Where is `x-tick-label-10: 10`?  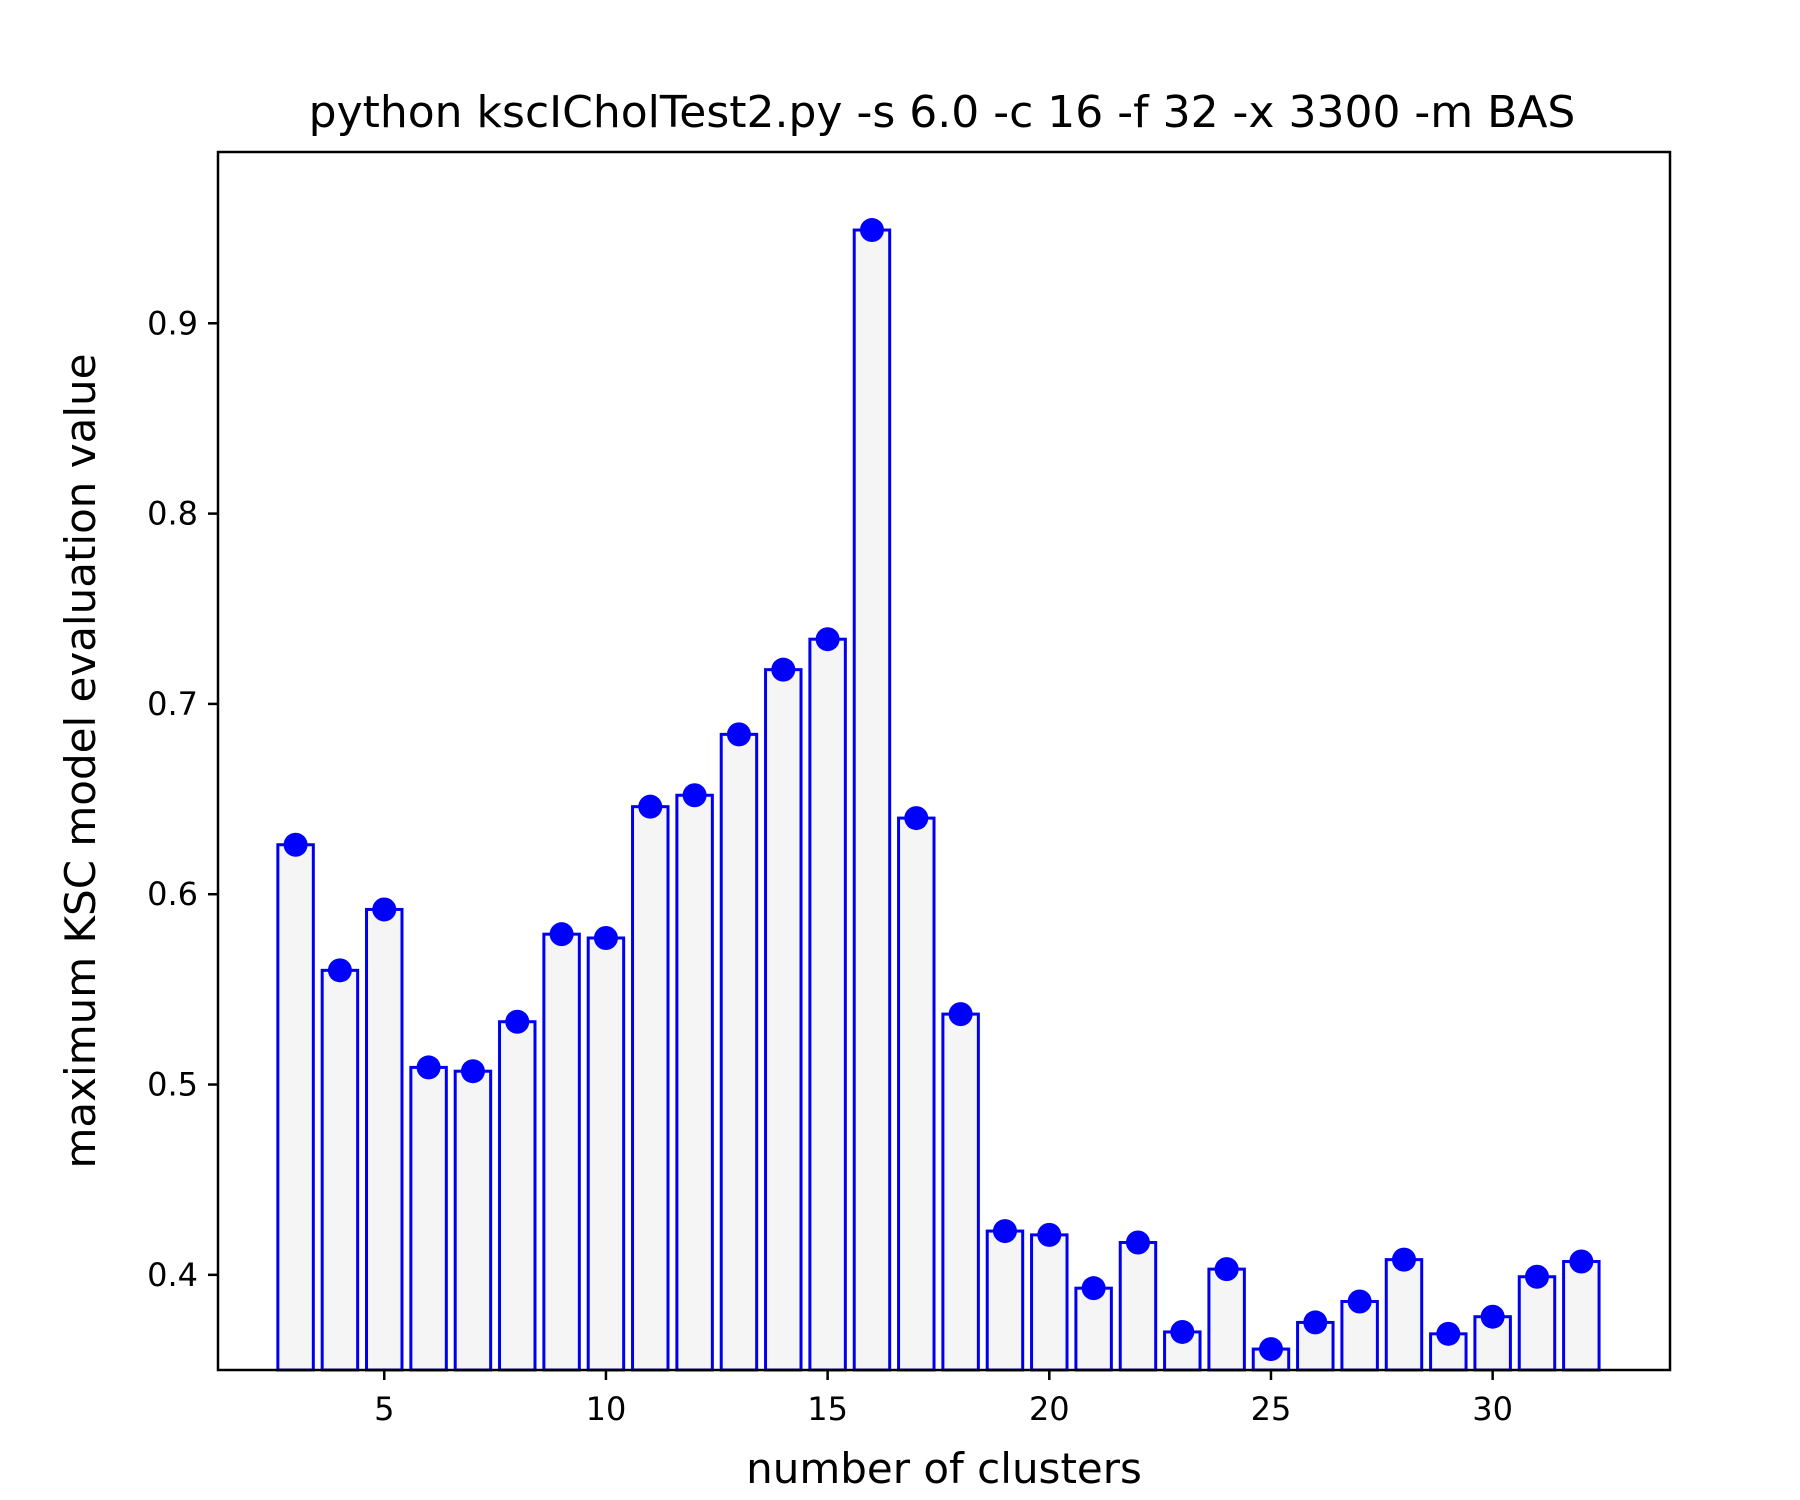 x-tick-label-10: 10 is located at coordinates (606, 1409).